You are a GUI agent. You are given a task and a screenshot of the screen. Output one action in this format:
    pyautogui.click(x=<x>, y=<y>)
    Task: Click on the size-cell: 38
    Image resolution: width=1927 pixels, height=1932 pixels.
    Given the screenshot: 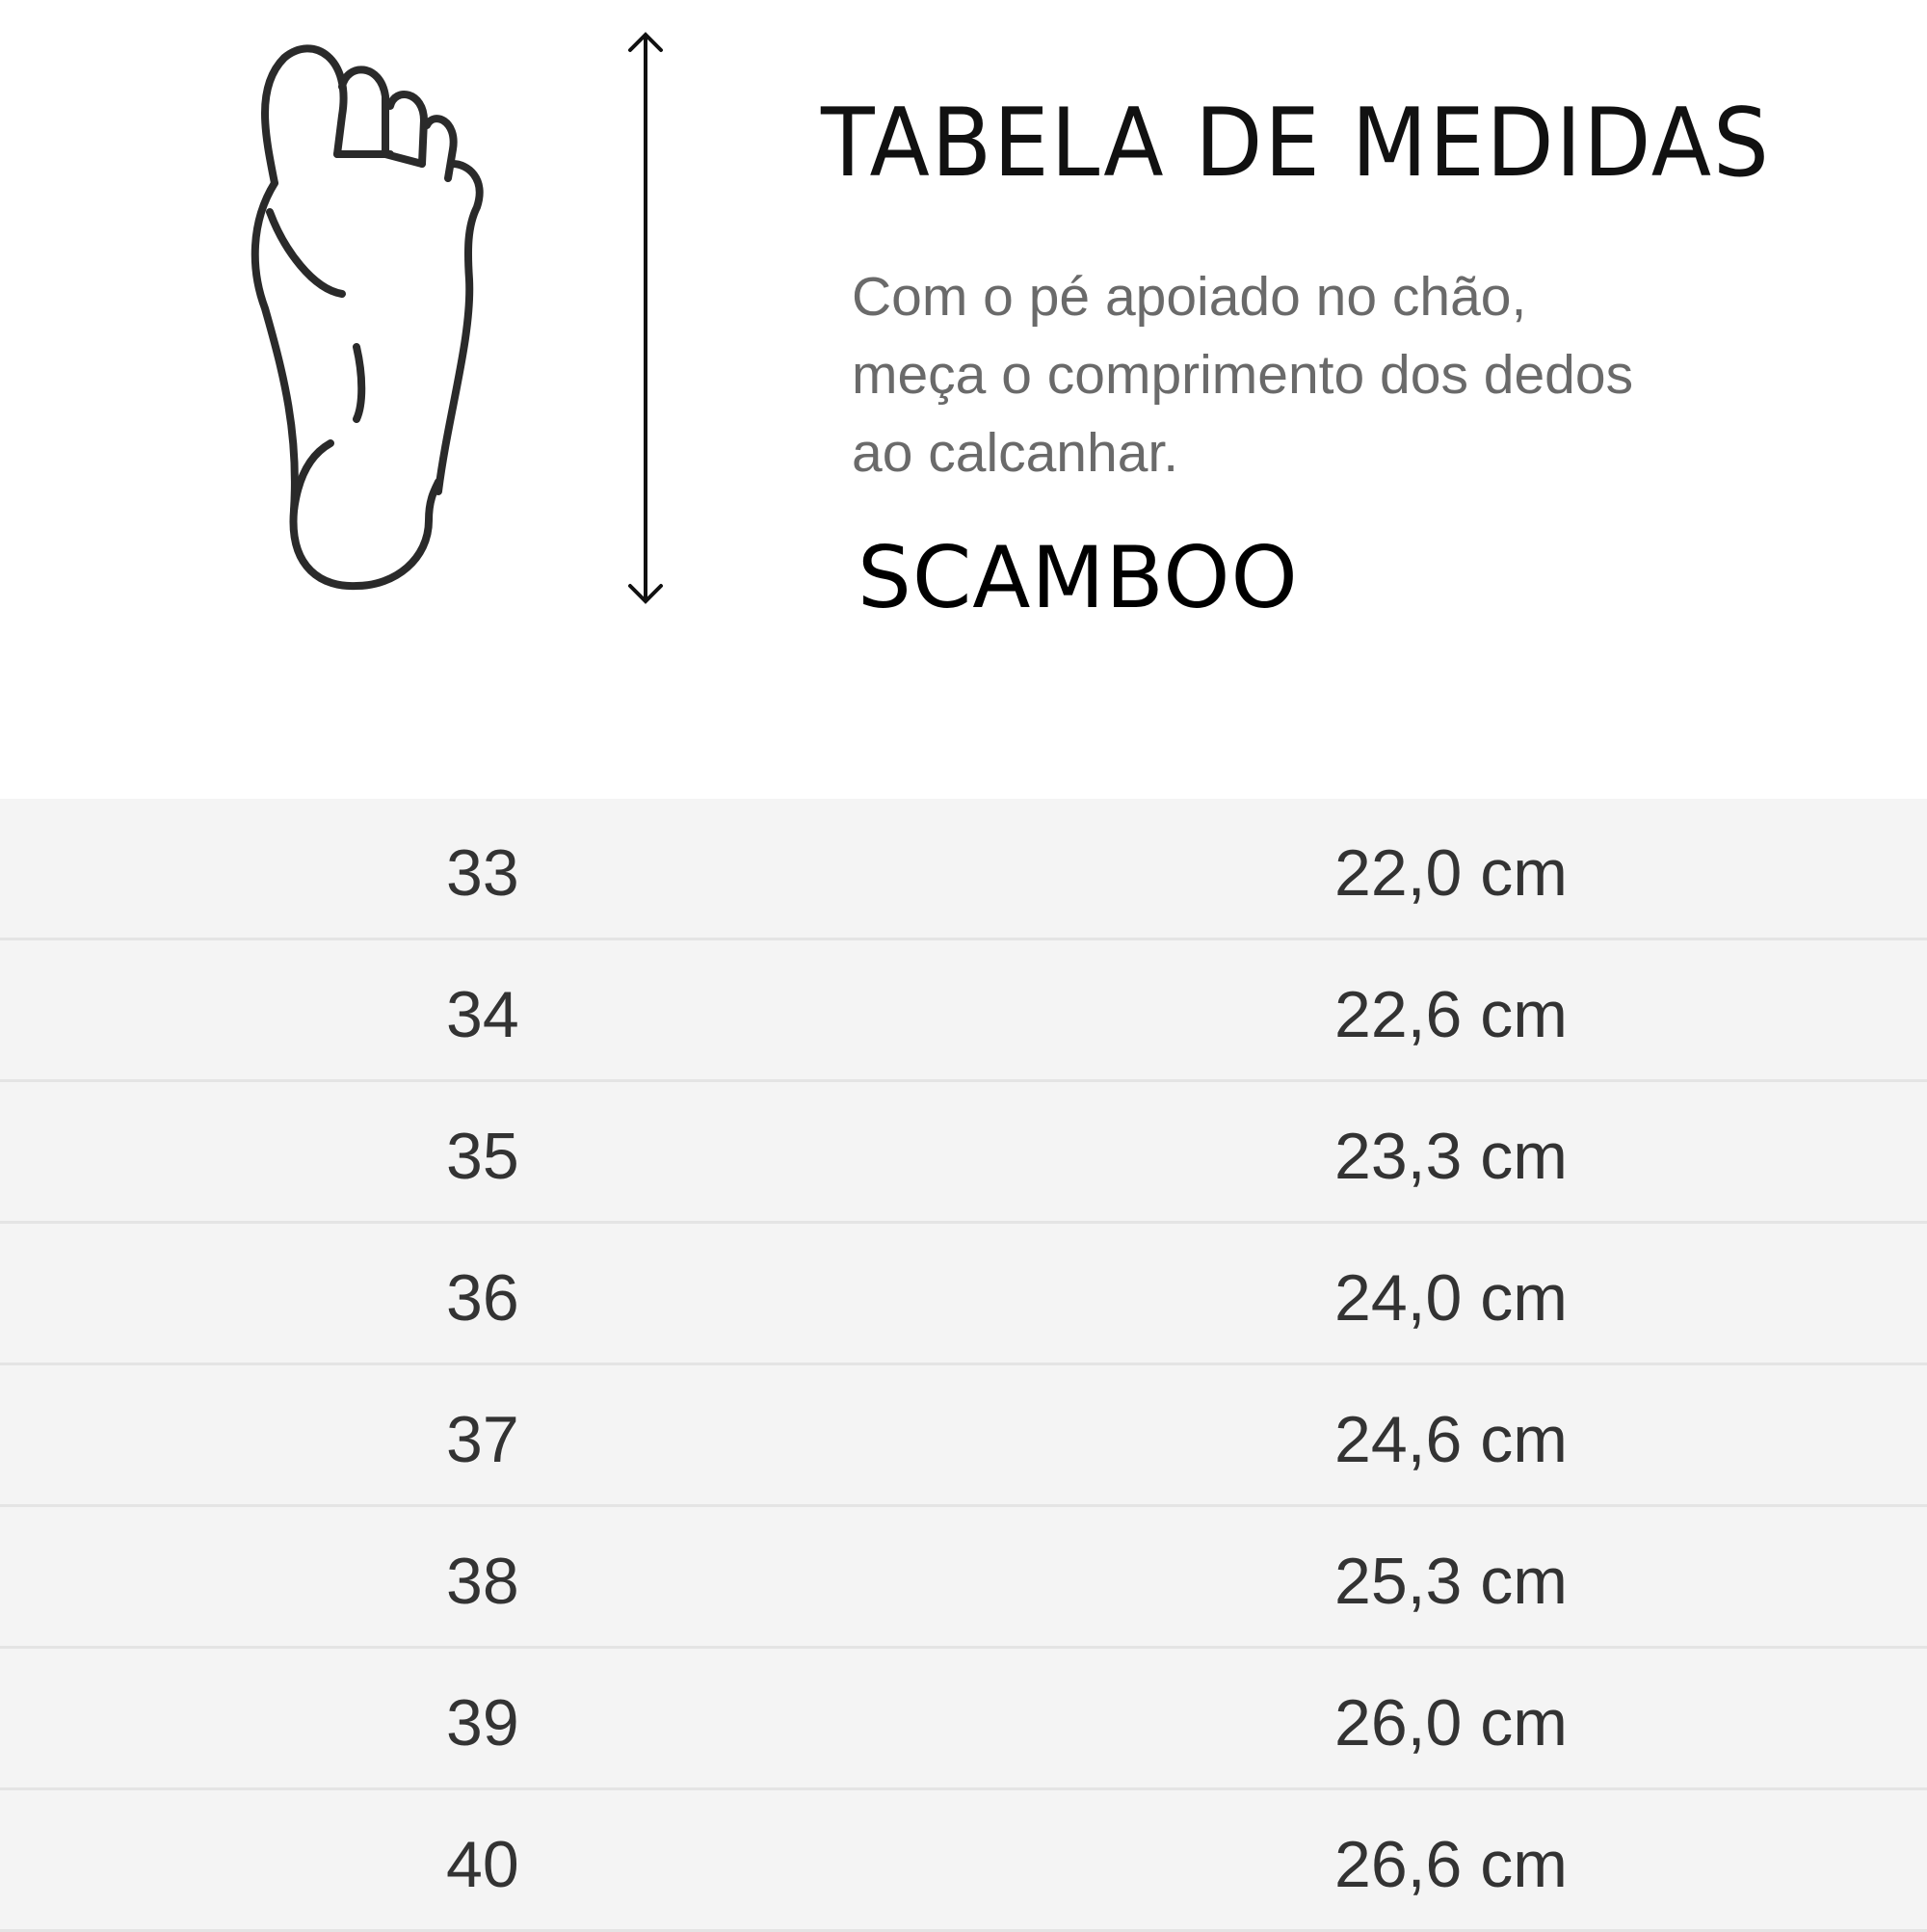 What is the action you would take?
    pyautogui.click(x=482, y=1581)
    